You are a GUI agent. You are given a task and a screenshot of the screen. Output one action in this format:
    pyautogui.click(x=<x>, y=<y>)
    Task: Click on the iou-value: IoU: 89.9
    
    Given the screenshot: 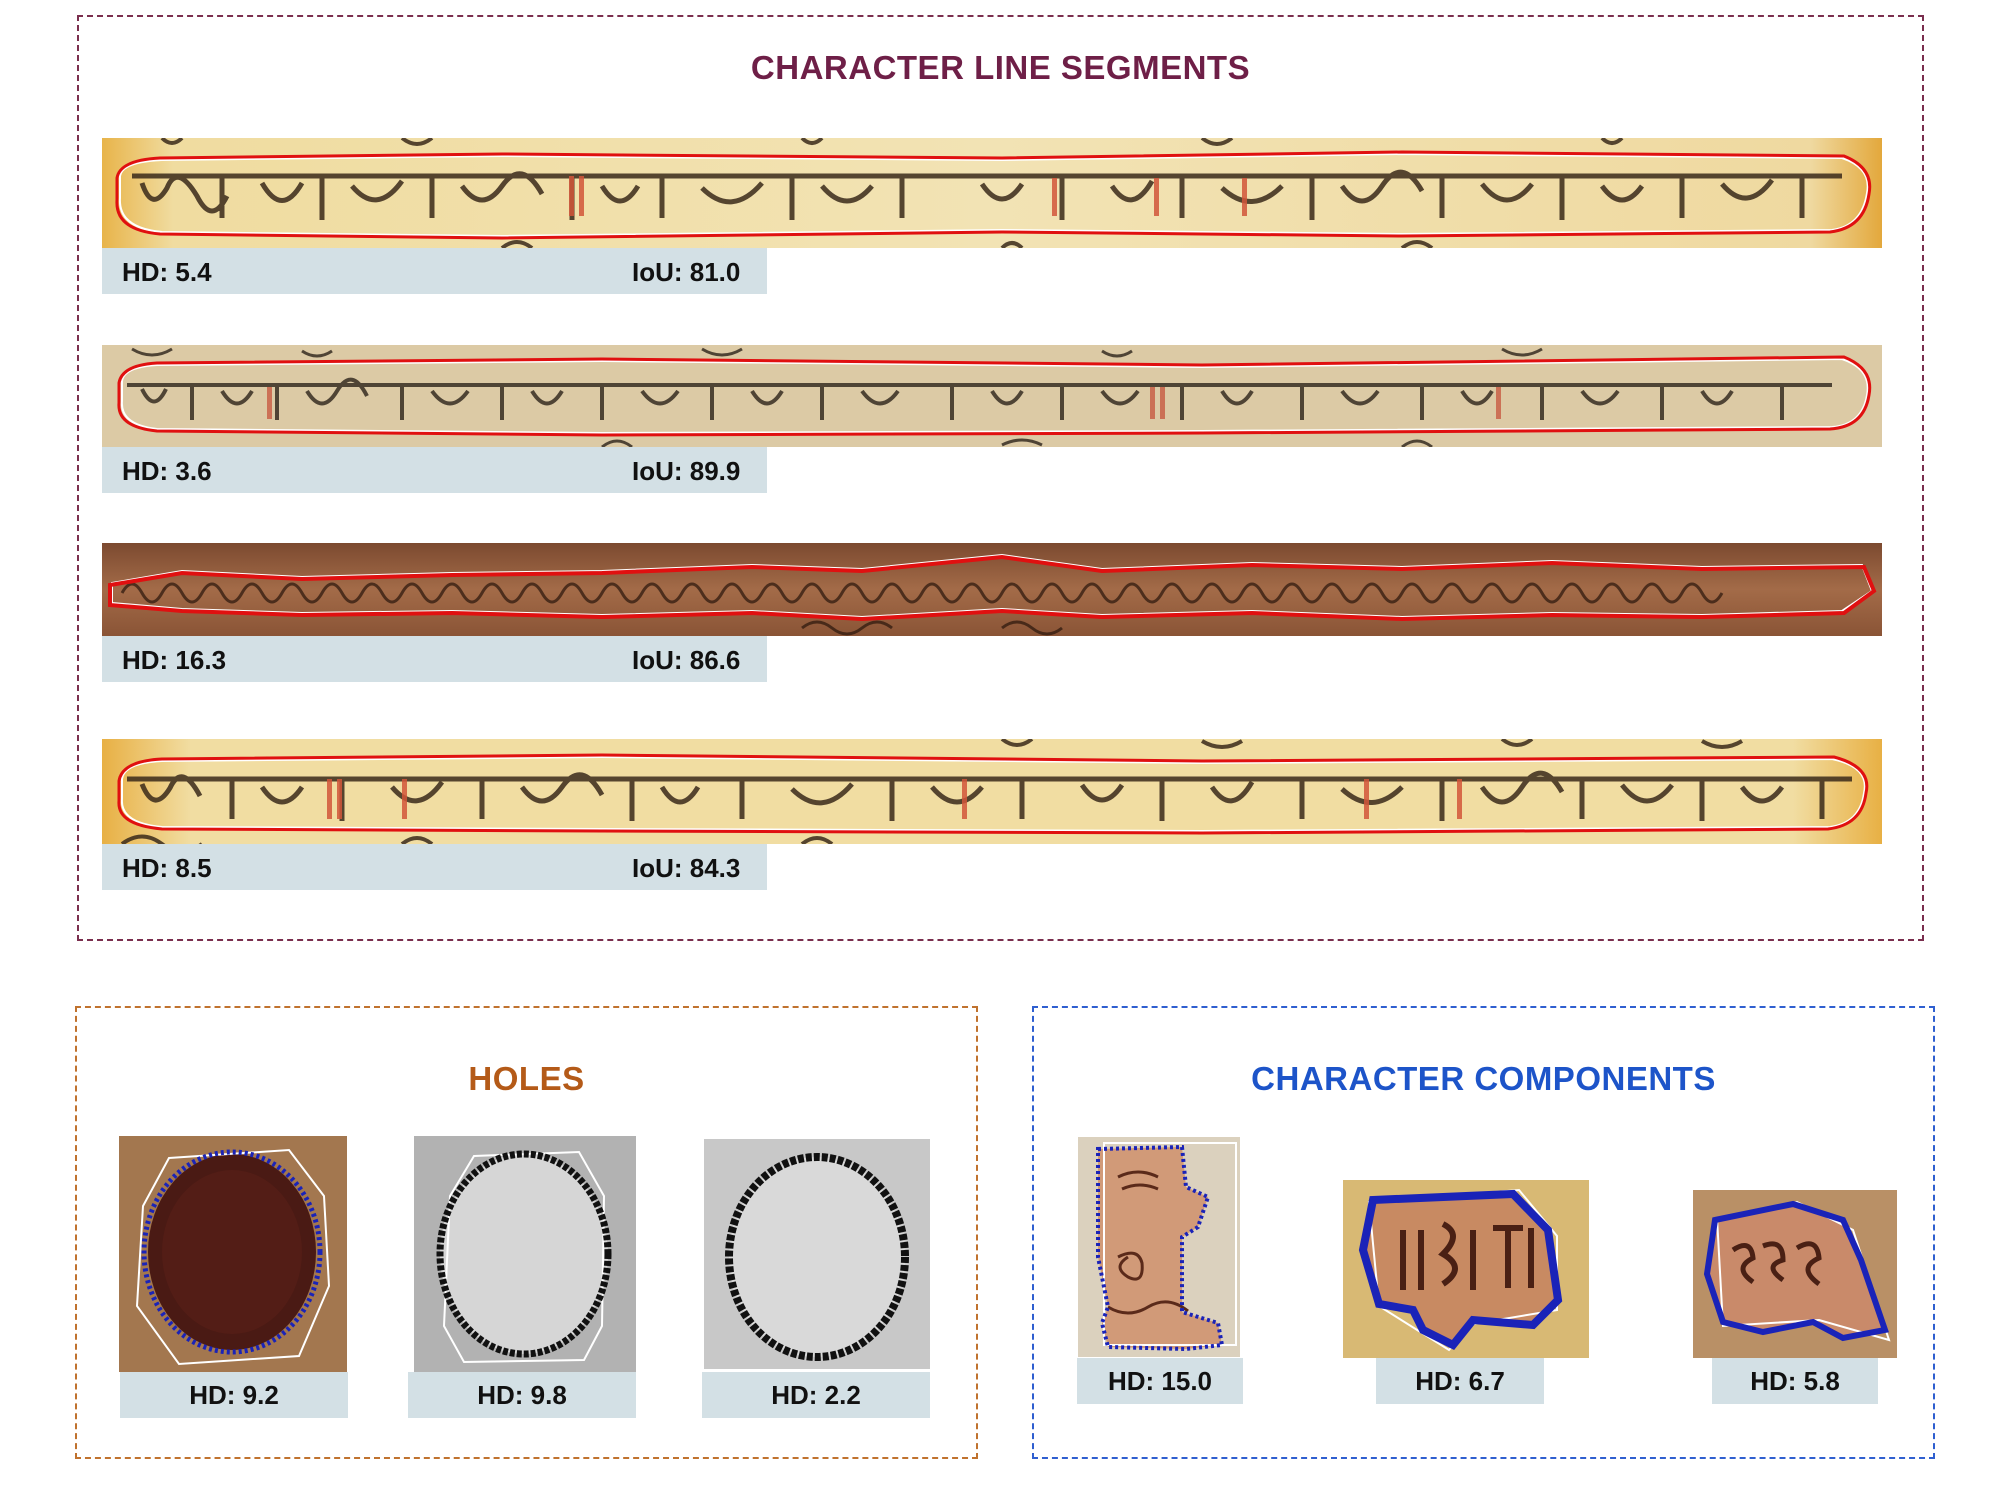 What is the action you would take?
    pyautogui.click(x=686, y=471)
    